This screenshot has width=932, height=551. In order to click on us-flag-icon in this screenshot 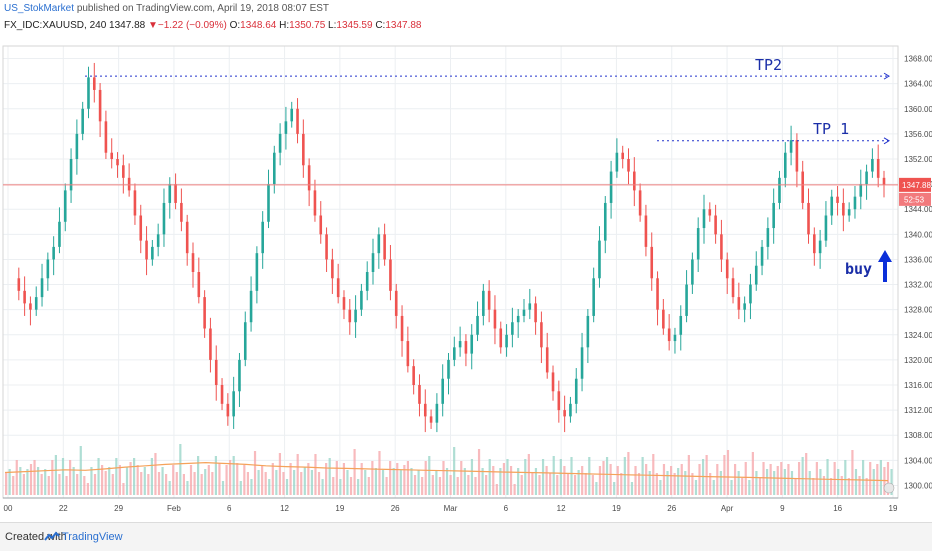, I will do `click(889, 488)`.